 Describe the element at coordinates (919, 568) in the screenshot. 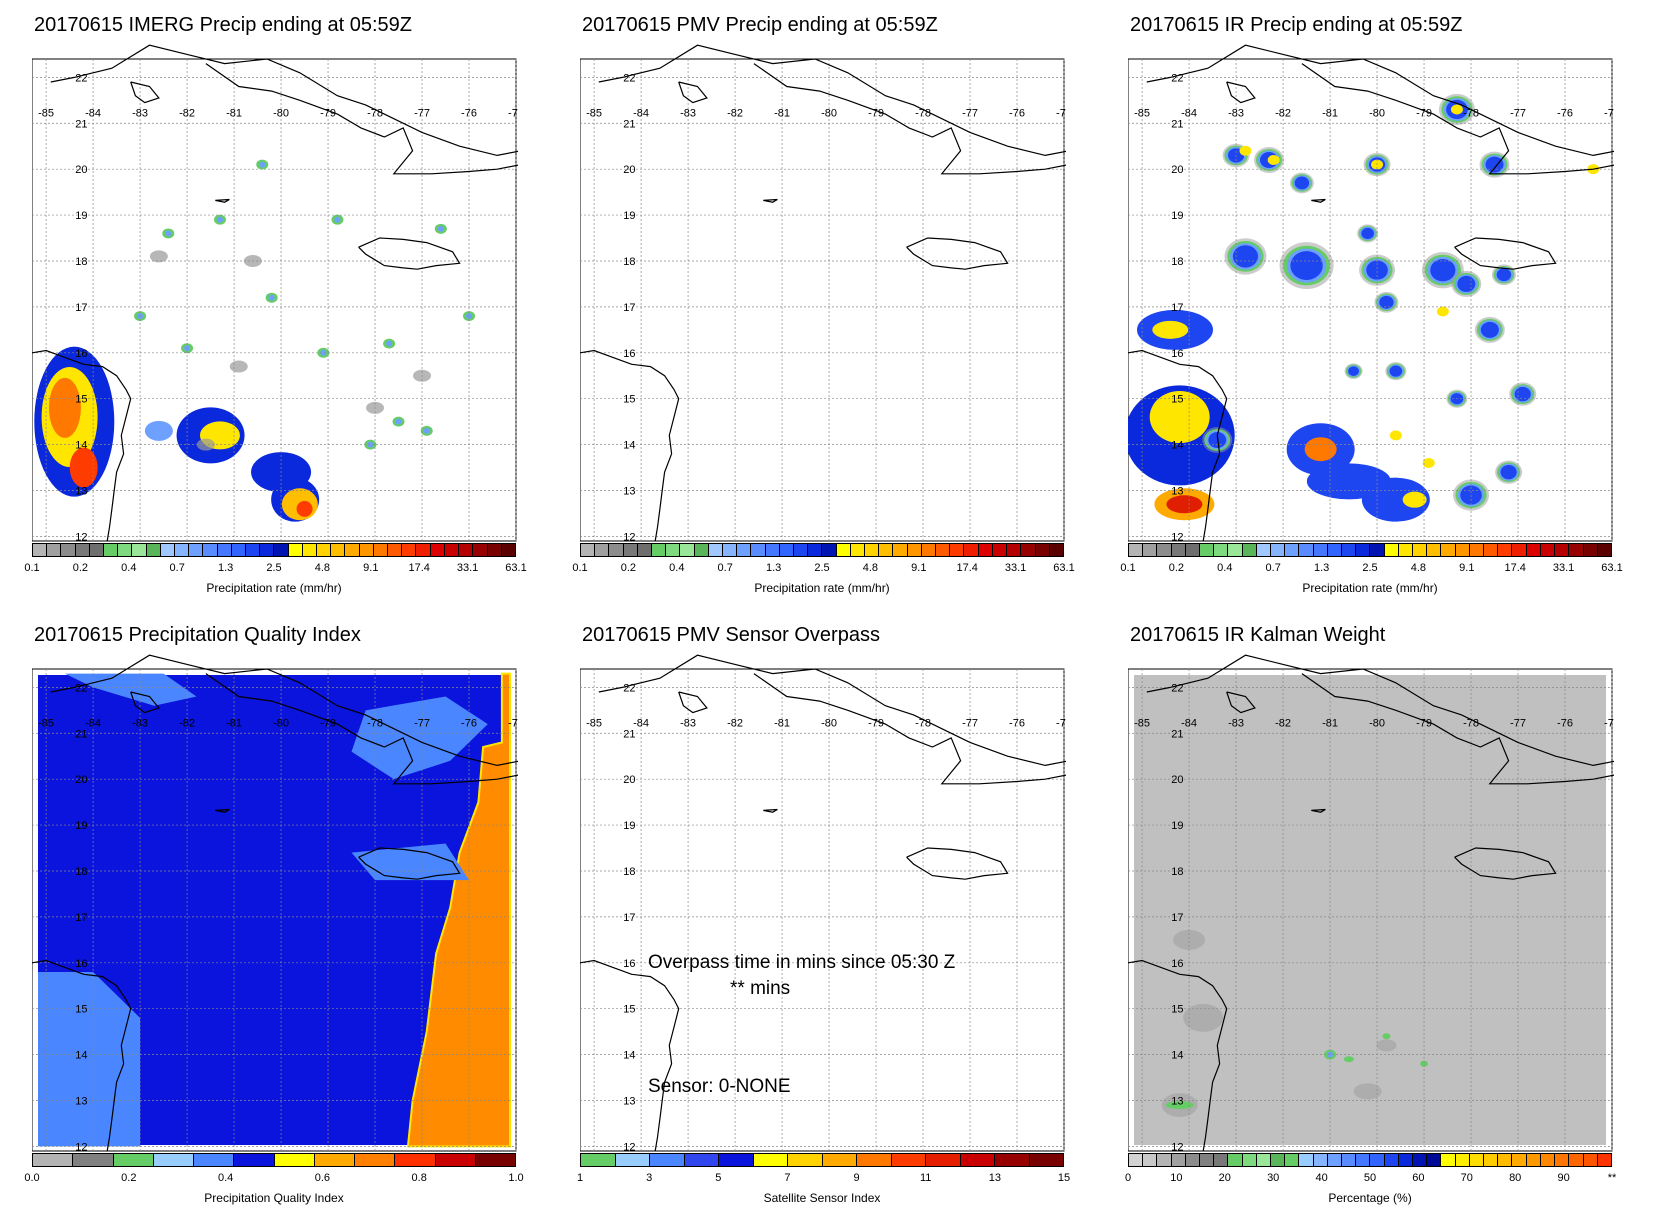

I see `colorbar-tick-label: 9.1` at that location.